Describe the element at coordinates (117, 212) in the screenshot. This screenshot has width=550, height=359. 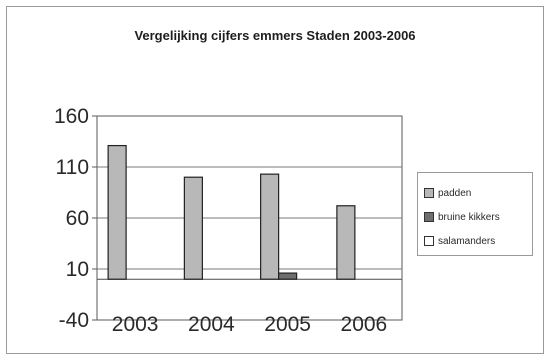
I see `bar-padden-2003` at that location.